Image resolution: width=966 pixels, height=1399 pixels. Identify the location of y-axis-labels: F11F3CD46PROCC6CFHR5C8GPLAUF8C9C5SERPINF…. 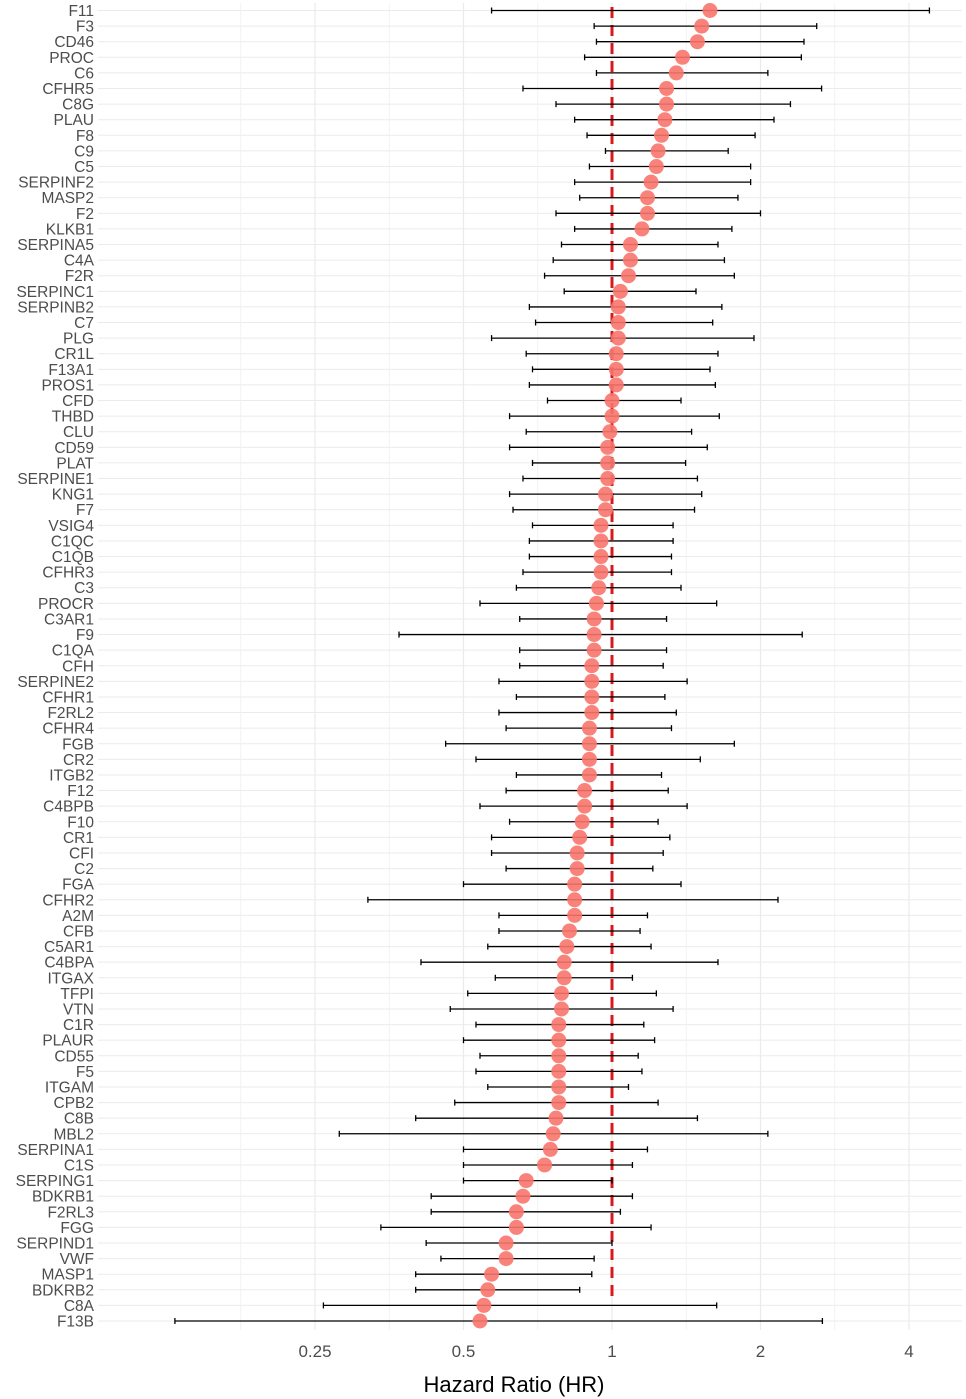
(55, 667).